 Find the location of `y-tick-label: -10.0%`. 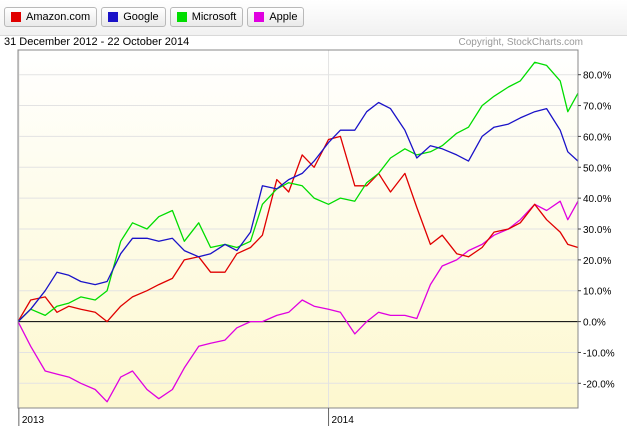

y-tick-label: -10.0% is located at coordinates (599, 353).